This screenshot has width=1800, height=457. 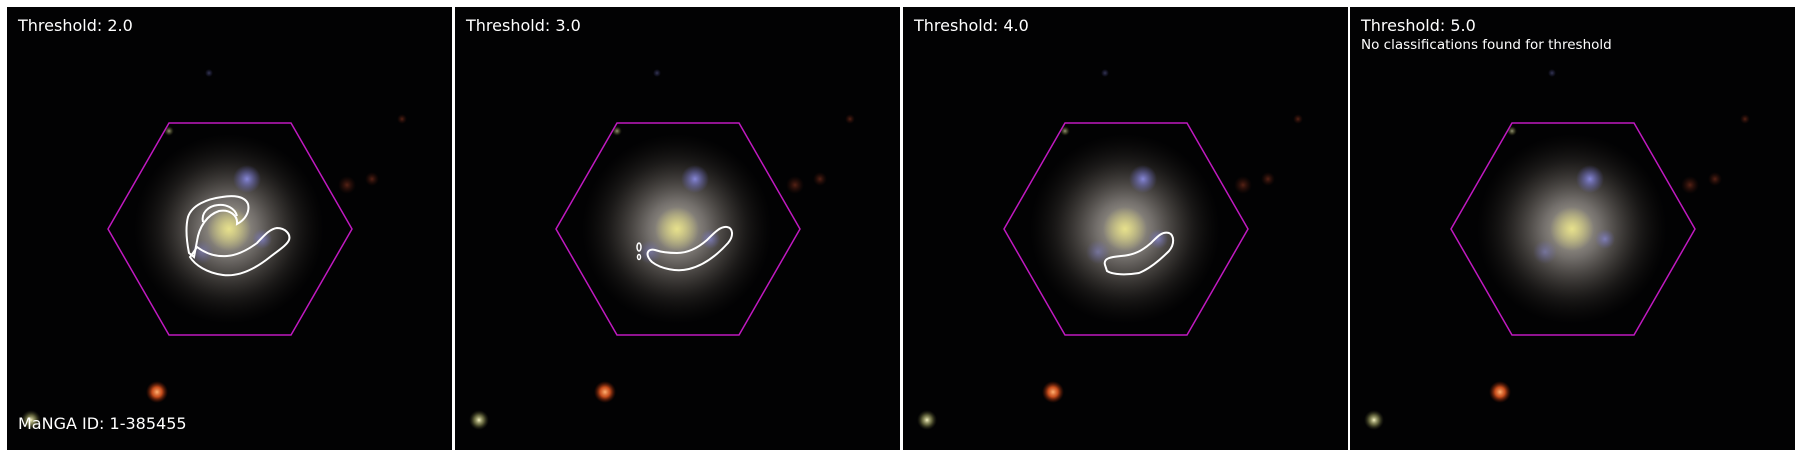 I want to click on threshold-label: Threshold: 2.0, so click(x=75, y=25).